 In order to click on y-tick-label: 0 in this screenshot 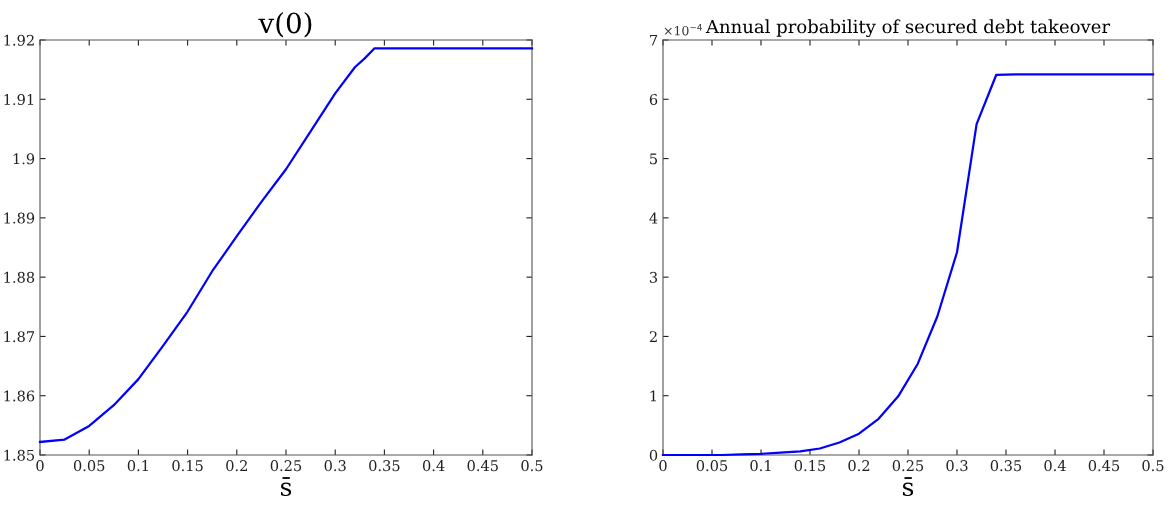, I will do `click(653, 455)`.